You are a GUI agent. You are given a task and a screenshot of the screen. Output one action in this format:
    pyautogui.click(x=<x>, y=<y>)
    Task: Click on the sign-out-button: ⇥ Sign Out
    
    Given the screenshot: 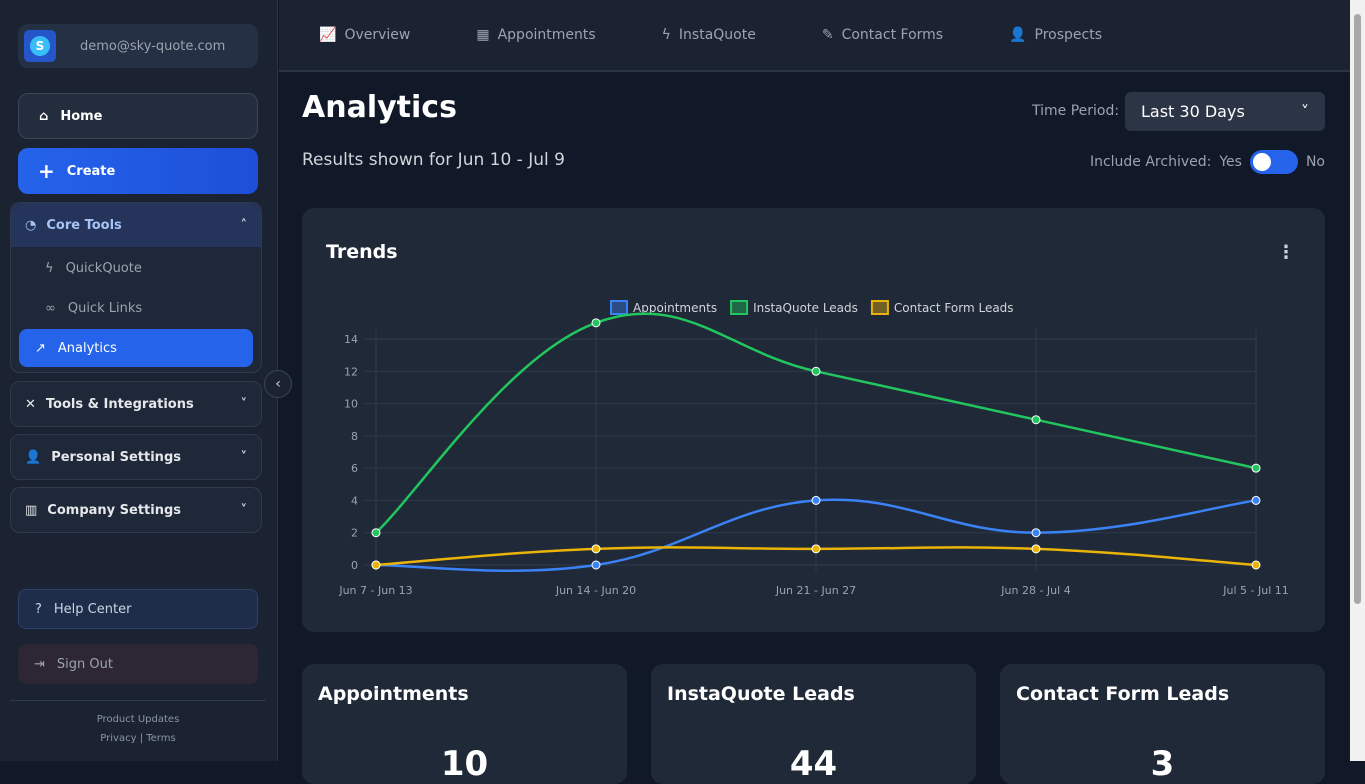 What is the action you would take?
    pyautogui.click(x=138, y=664)
    